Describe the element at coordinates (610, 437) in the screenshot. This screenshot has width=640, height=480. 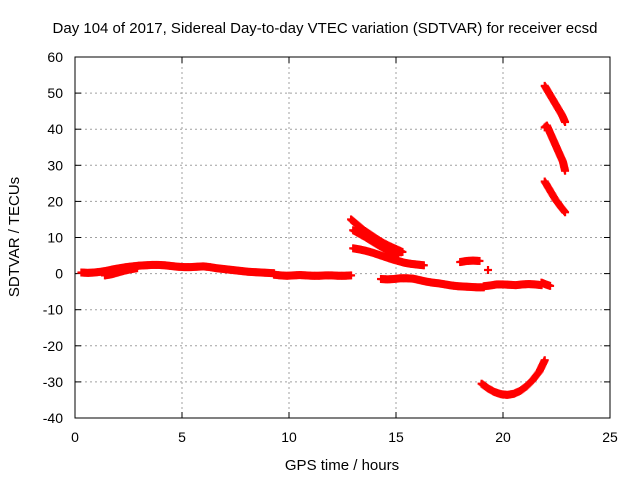
I see `x-tick-label: 25` at that location.